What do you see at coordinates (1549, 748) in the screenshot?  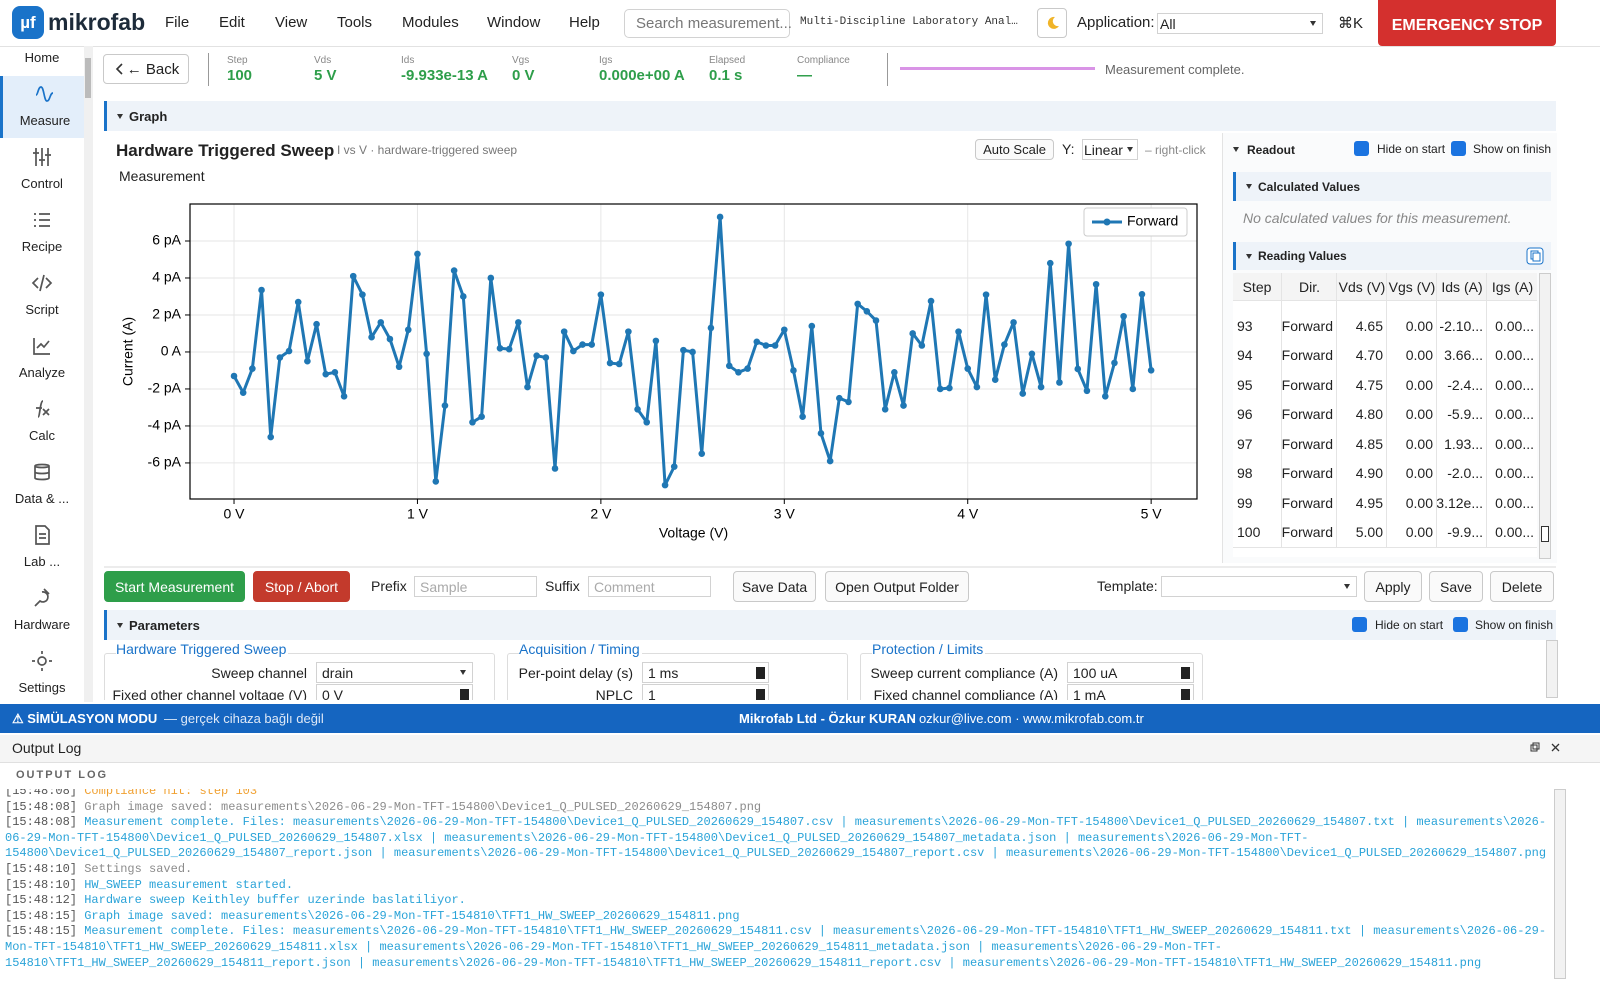 I see `window-controls` at bounding box center [1549, 748].